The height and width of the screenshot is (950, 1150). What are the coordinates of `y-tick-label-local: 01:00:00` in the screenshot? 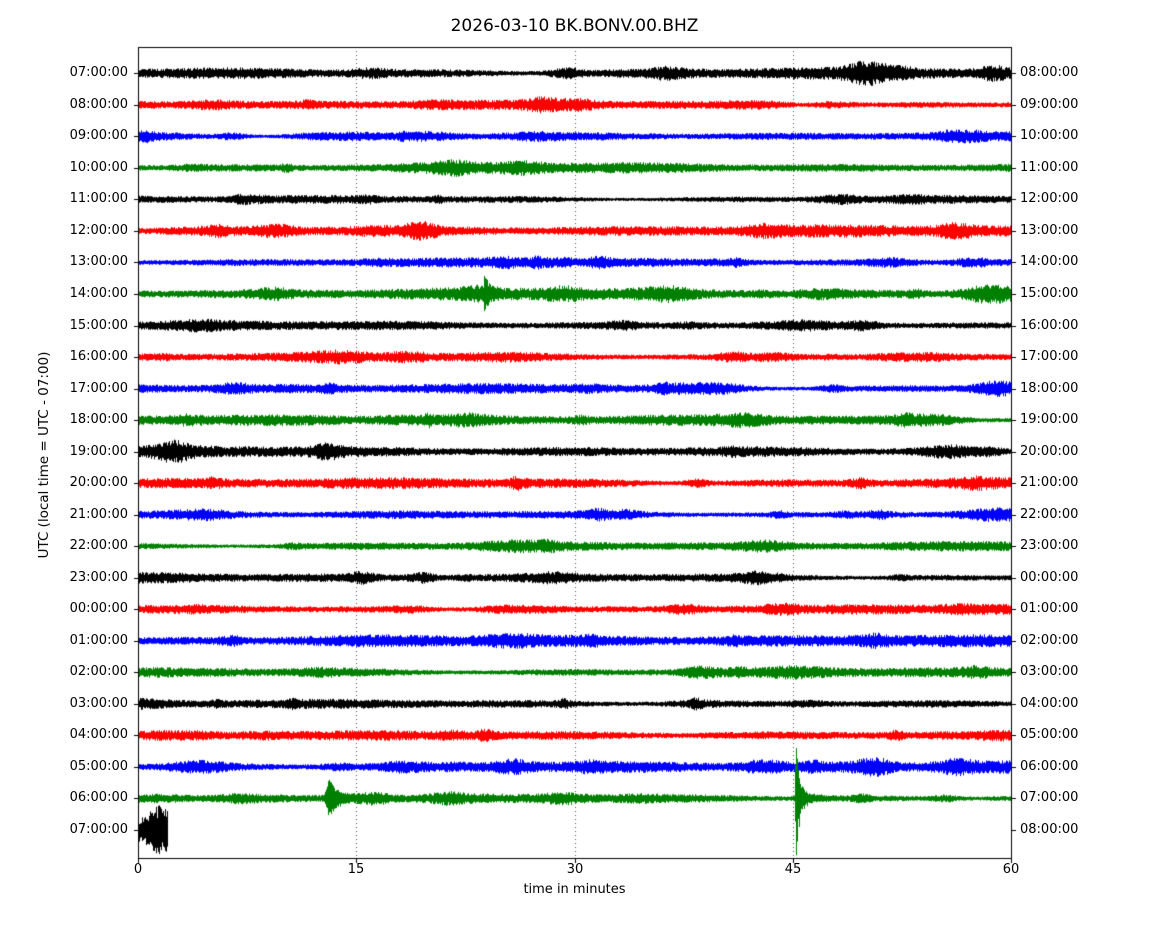 It's located at (1049, 608).